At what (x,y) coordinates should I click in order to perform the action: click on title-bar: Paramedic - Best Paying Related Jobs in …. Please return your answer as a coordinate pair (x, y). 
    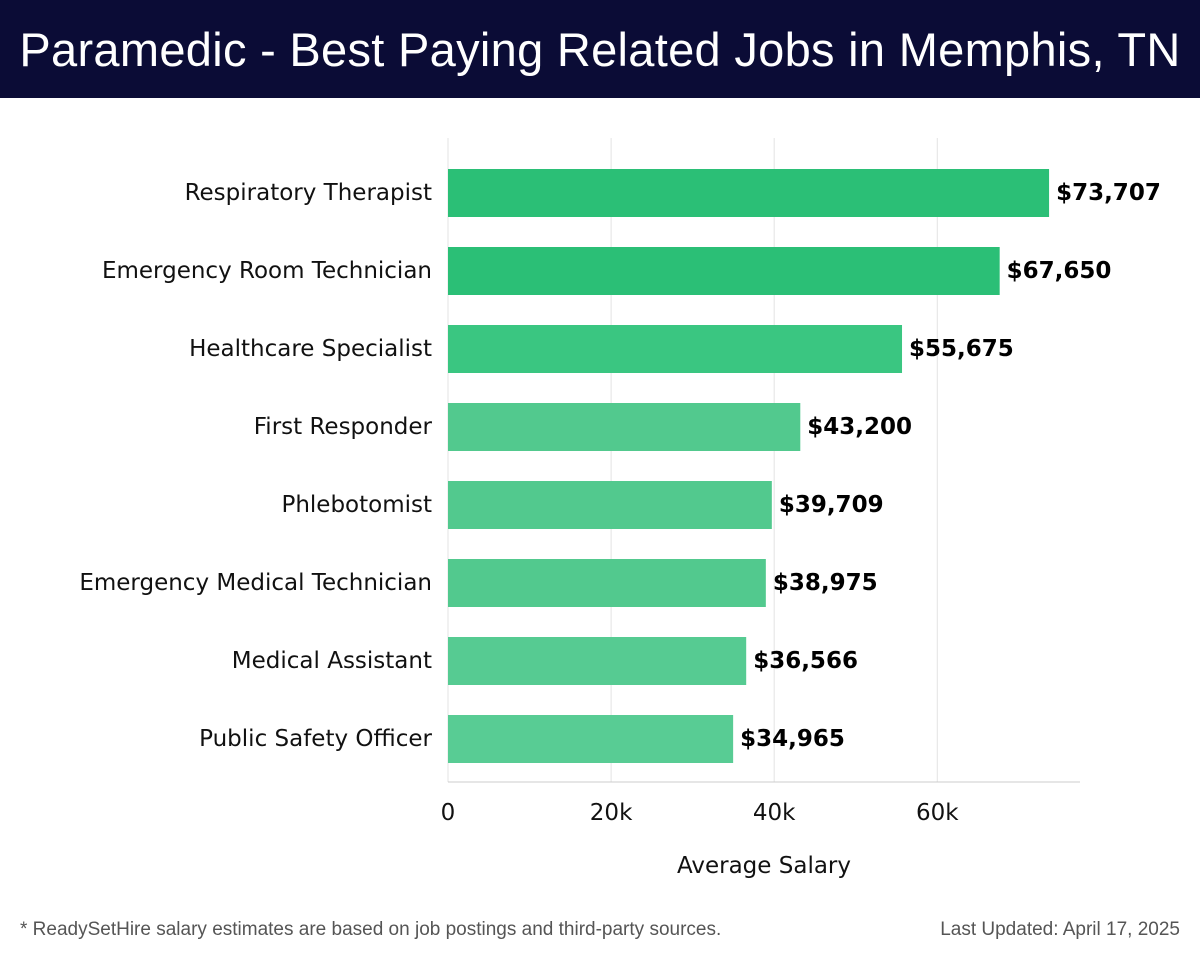
    Looking at the image, I should click on (600, 49).